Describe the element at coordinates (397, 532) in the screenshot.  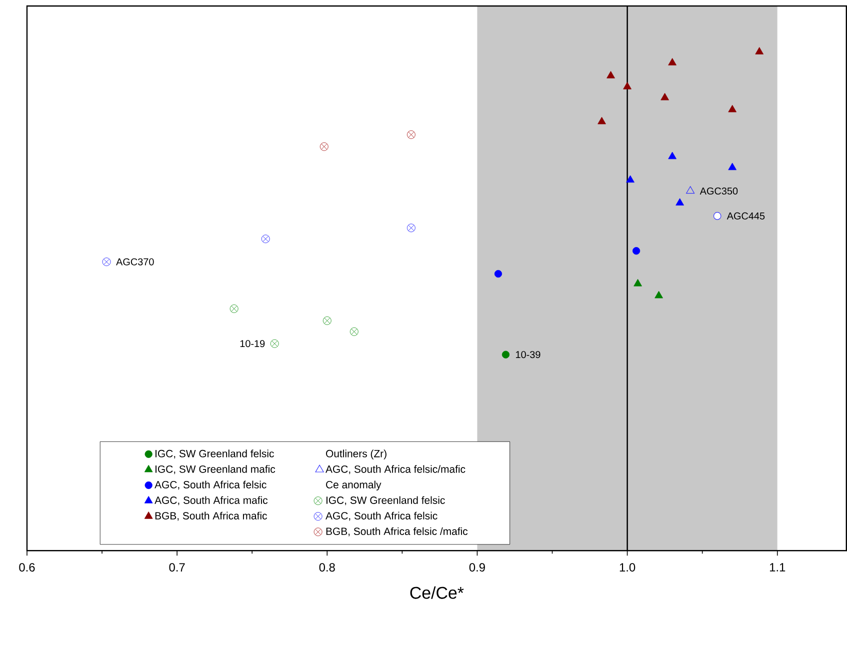
I see `legend-label: BGB, South Africa felsic /mafic` at that location.